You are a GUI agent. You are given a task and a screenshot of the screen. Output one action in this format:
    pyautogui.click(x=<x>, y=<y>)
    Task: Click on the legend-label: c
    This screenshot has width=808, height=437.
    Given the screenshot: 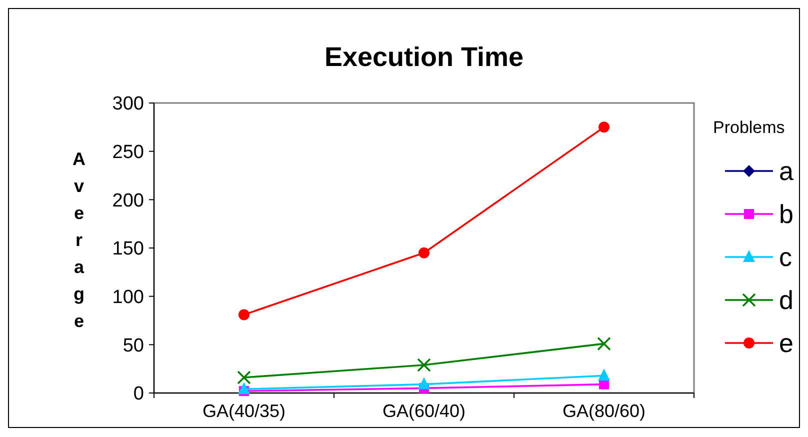 What is the action you would take?
    pyautogui.click(x=785, y=257)
    